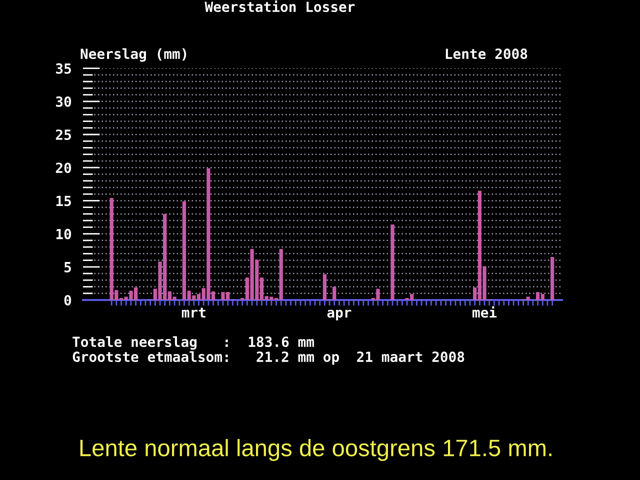  What do you see at coordinates (487, 54) in the screenshot?
I see `chart-subtitle: Lente 2008` at bounding box center [487, 54].